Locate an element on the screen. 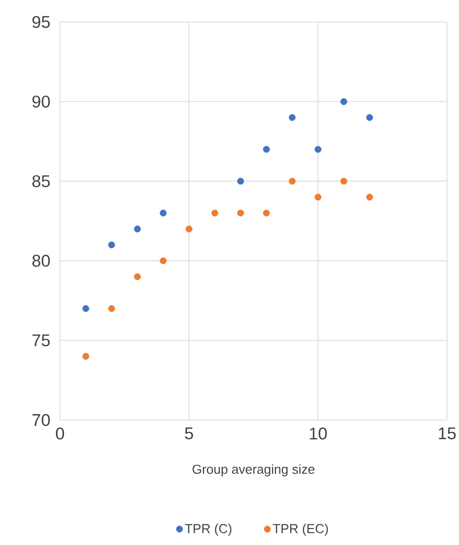 This screenshot has width=459, height=545. legend-label: TPR (C) is located at coordinates (208, 530).